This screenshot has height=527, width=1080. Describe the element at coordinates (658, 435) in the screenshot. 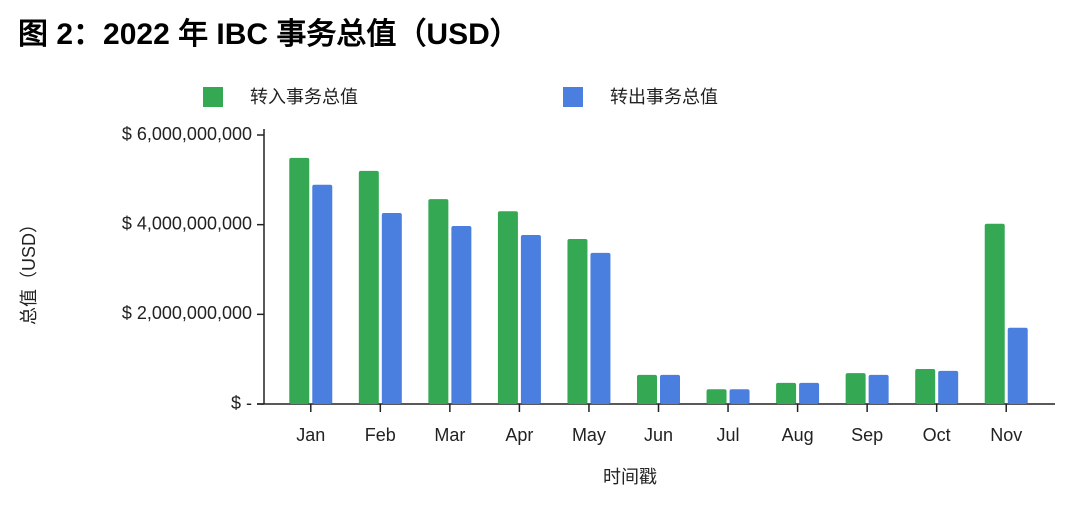

I see `x-tick-label: Jun` at that location.